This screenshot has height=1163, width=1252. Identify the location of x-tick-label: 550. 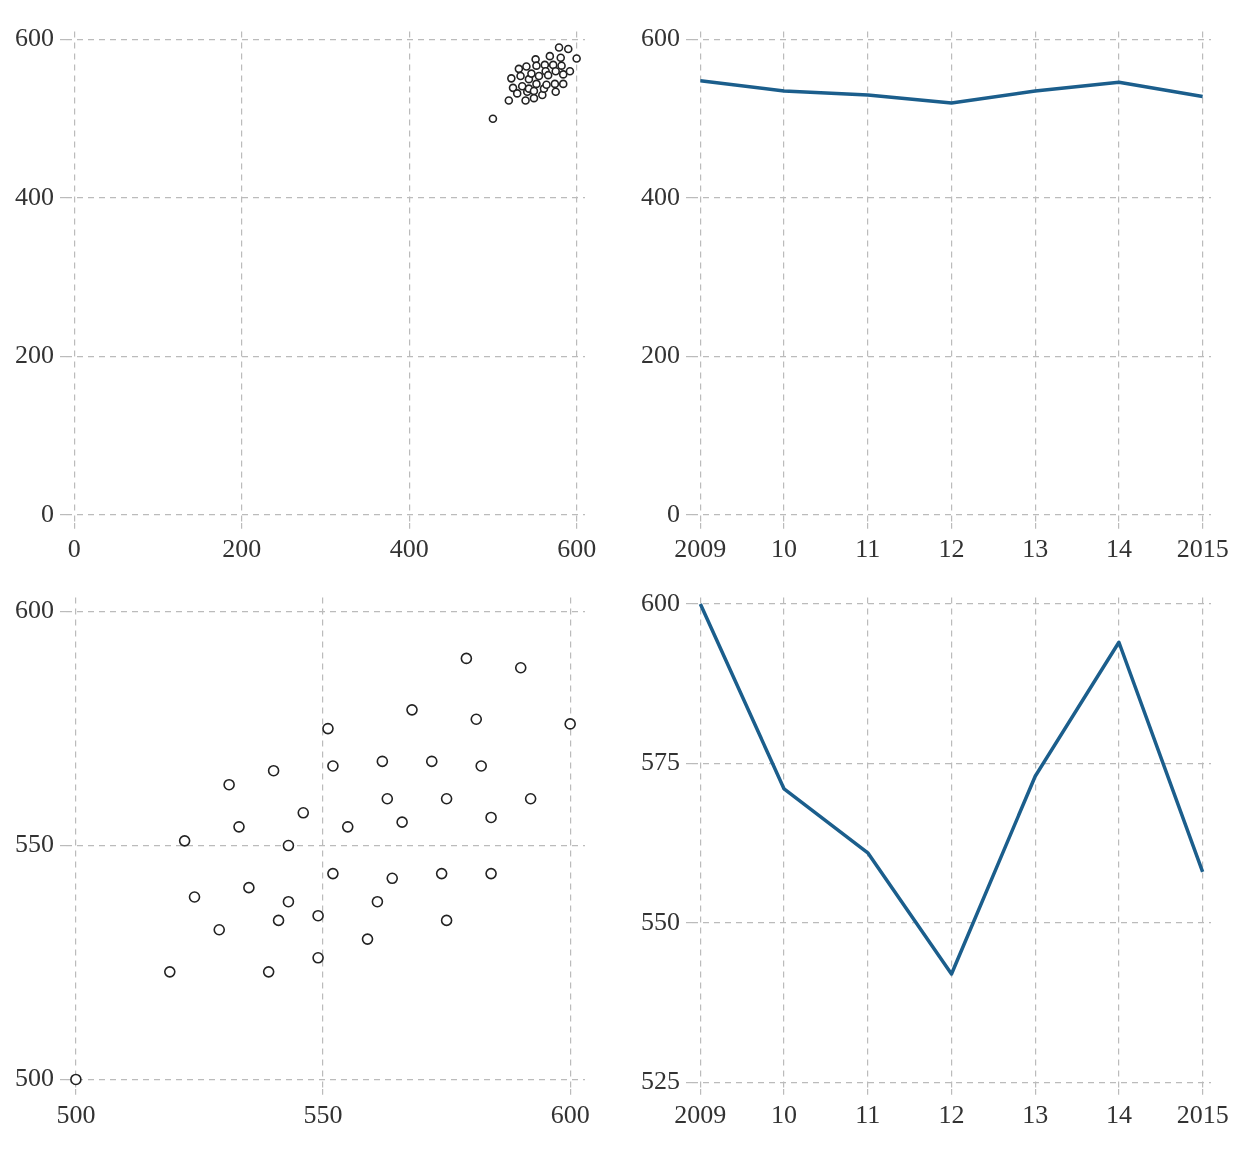
(323, 1115).